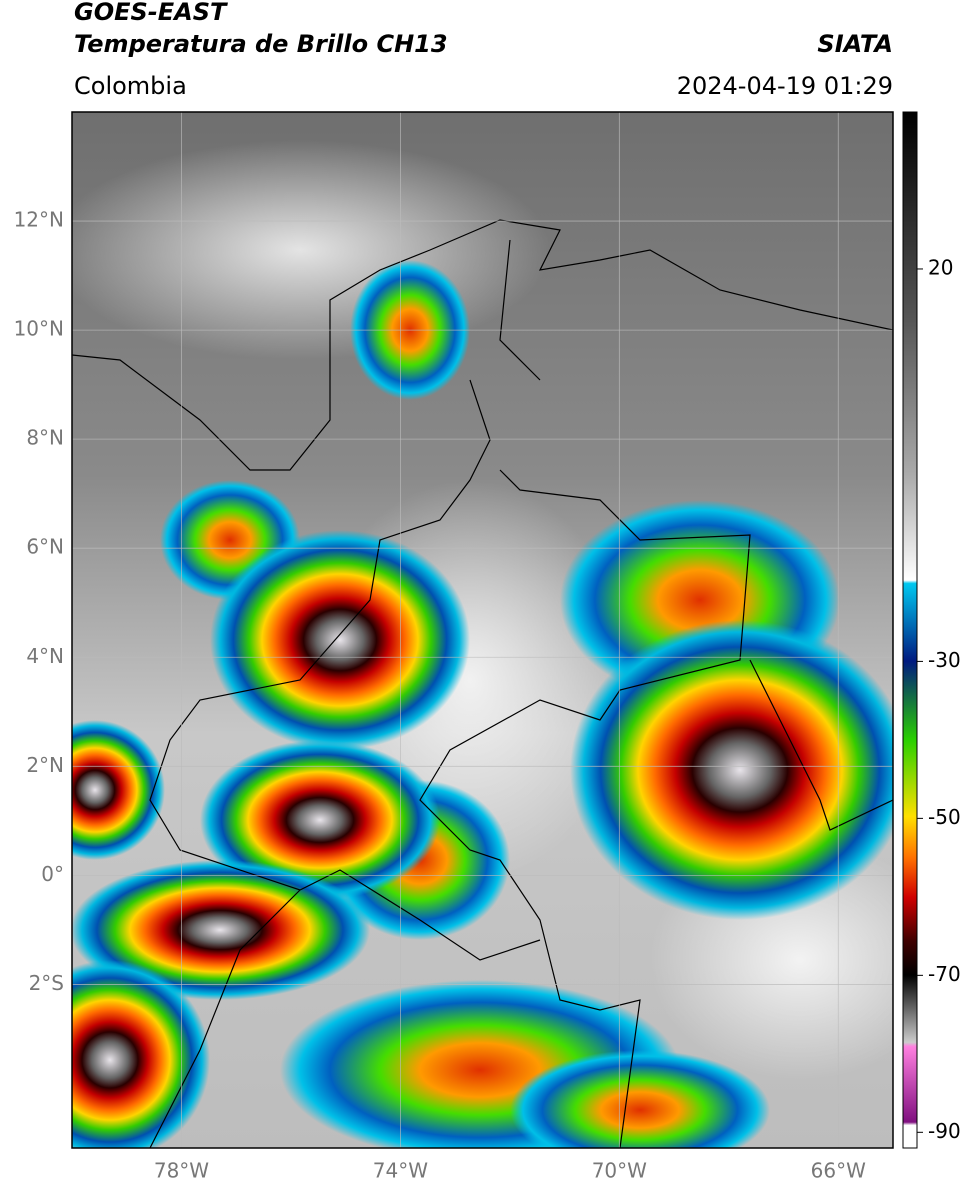 The height and width of the screenshot is (1190, 966). What do you see at coordinates (910, 630) in the screenshot?
I see `colorbar` at bounding box center [910, 630].